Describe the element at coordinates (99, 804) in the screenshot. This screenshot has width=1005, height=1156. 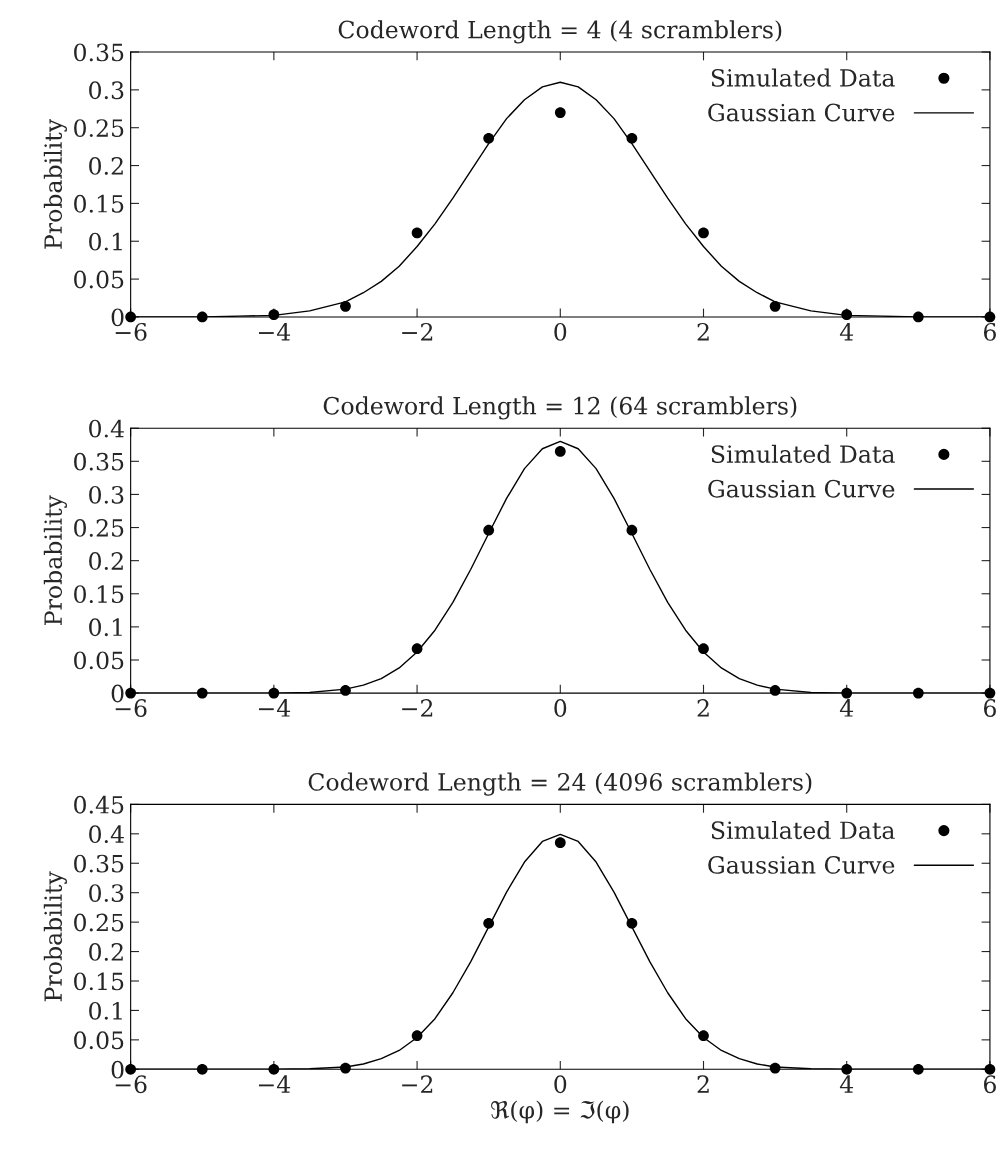
I see `y-tick-label: 0.45` at that location.